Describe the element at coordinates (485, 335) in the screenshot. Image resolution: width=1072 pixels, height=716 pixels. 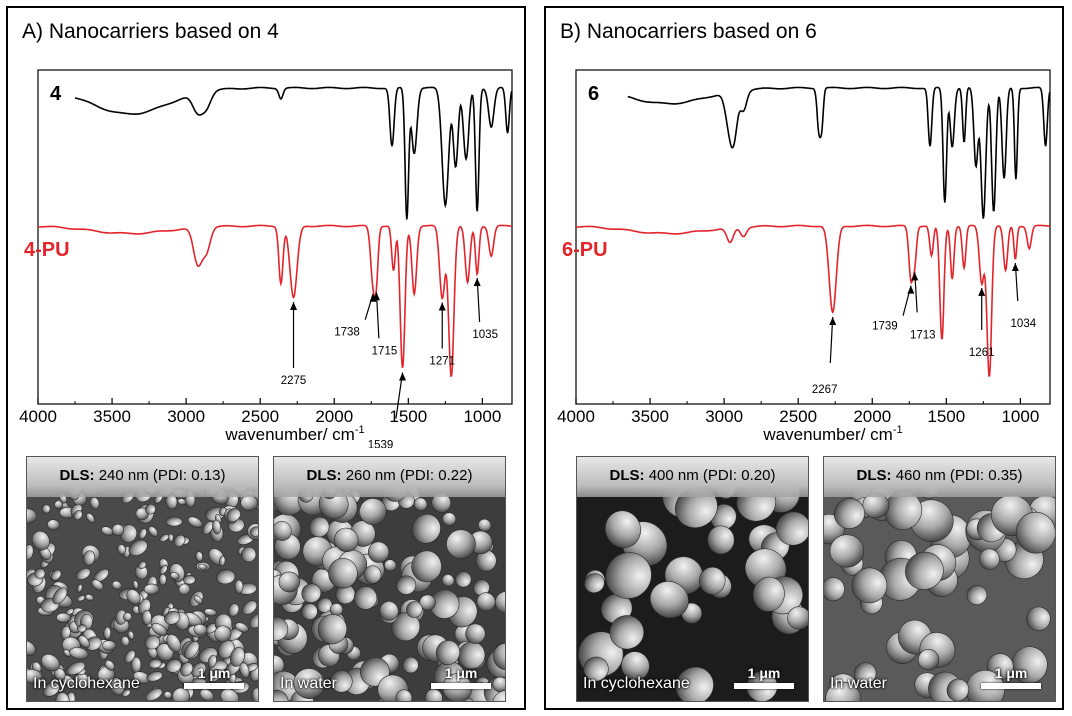
I see `peak-label: 1035` at that location.